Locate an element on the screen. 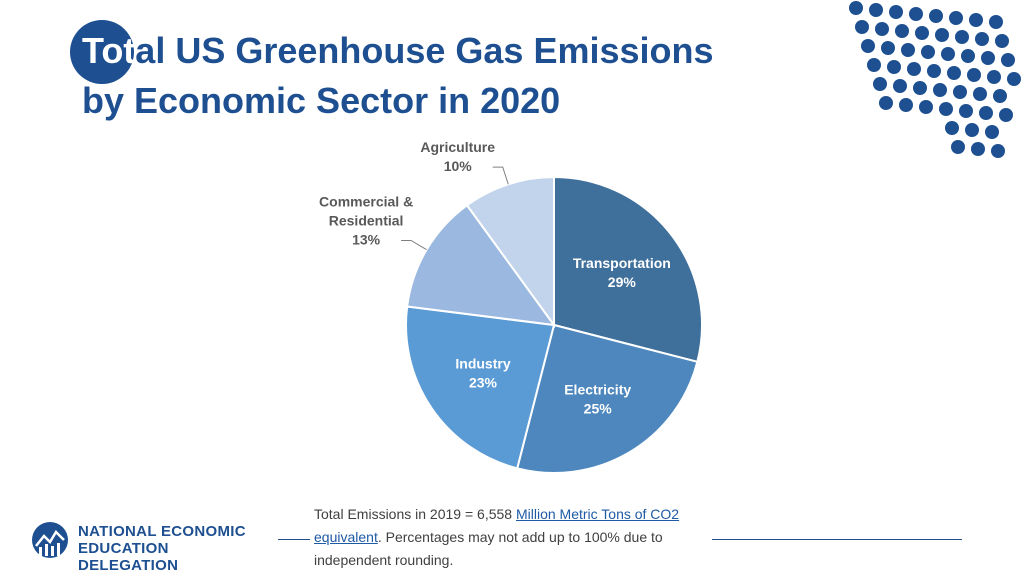 This screenshot has width=1024, height=576. slice-industry is located at coordinates (480, 387).